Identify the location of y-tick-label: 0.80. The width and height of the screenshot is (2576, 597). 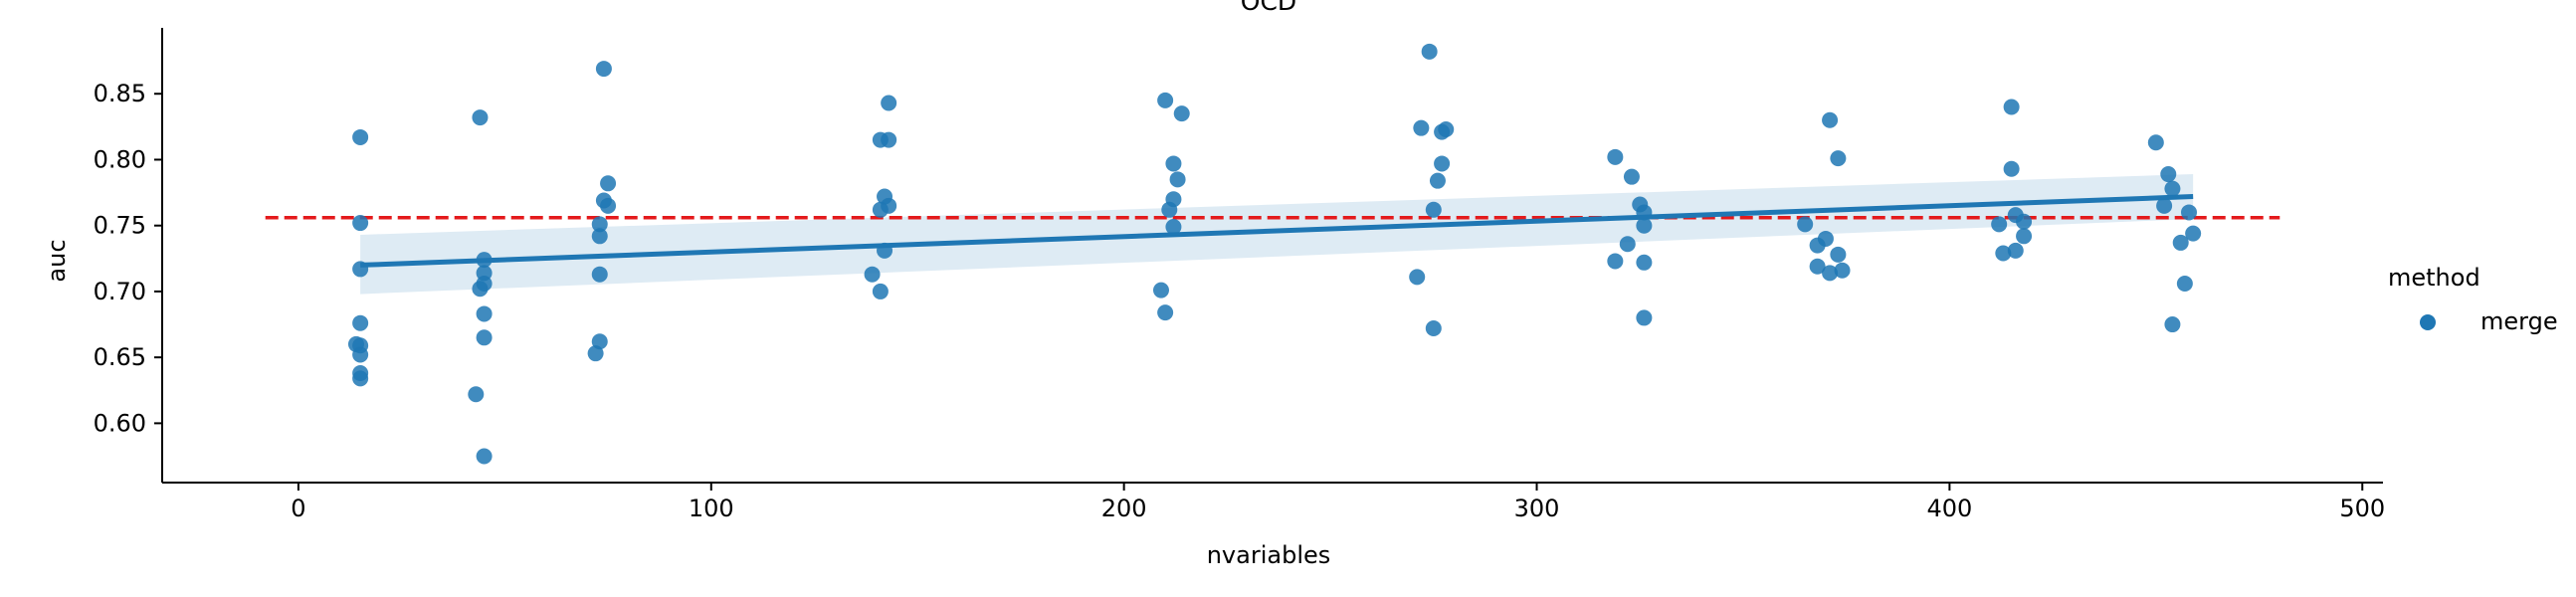
(120, 159).